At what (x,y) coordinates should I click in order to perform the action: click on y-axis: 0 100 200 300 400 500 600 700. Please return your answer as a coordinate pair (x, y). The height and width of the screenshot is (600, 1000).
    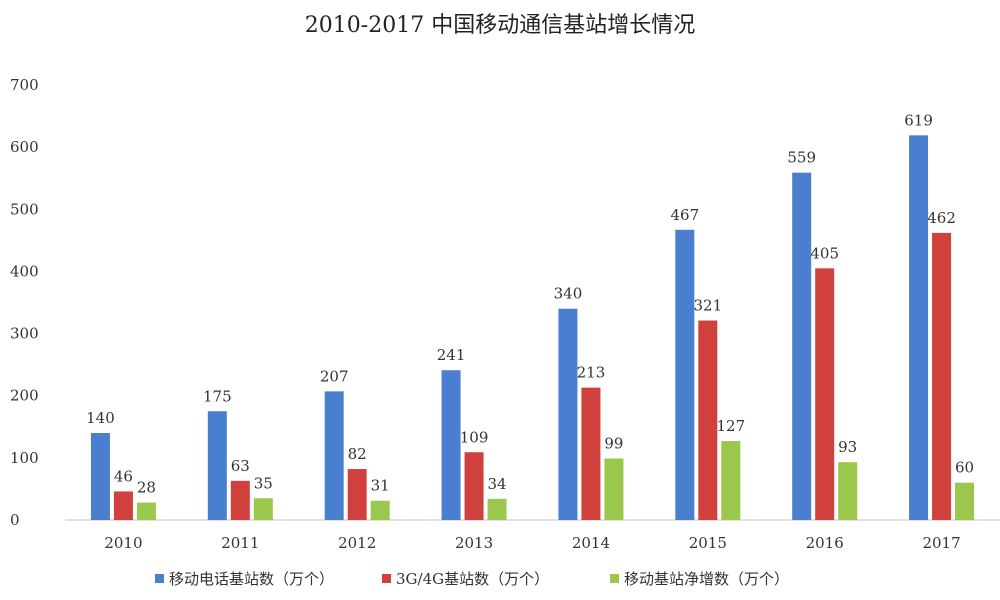
    Looking at the image, I should click on (24, 302).